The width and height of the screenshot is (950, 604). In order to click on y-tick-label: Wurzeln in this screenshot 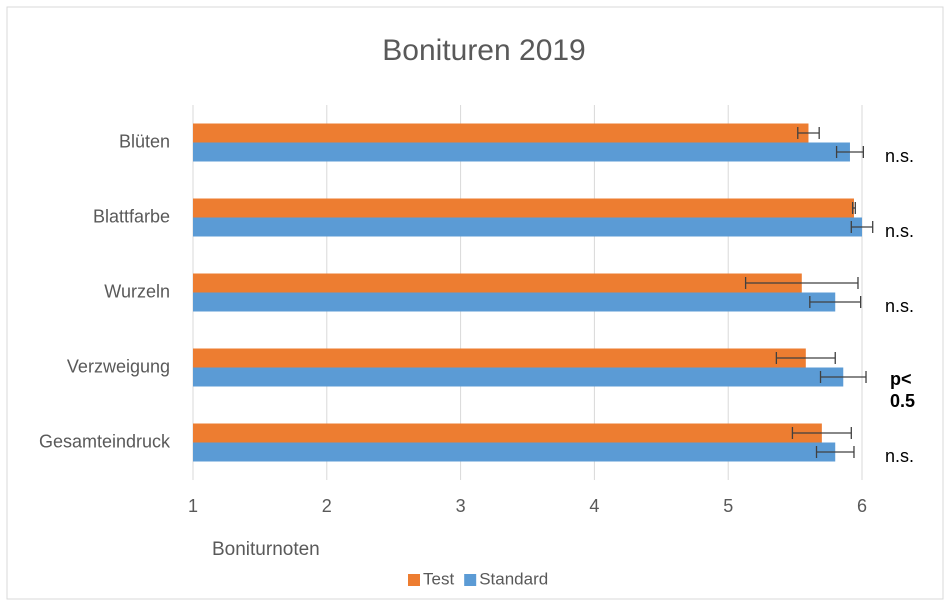, I will do `click(137, 291)`.